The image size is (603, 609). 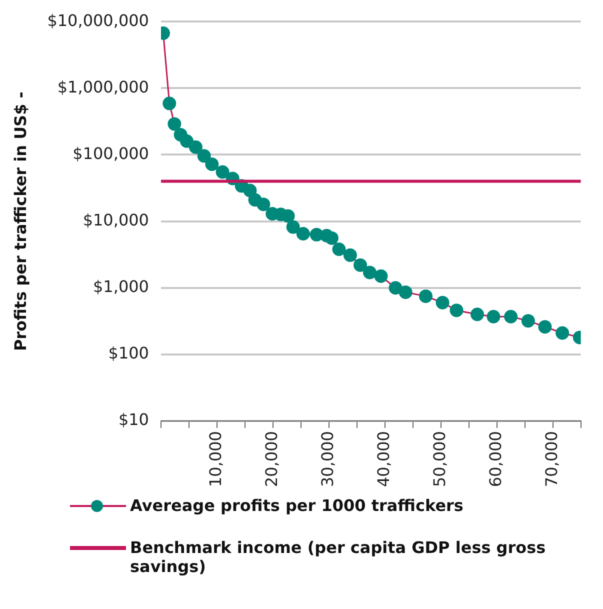 I want to click on x-tick-label: 30,000, so click(x=328, y=459).